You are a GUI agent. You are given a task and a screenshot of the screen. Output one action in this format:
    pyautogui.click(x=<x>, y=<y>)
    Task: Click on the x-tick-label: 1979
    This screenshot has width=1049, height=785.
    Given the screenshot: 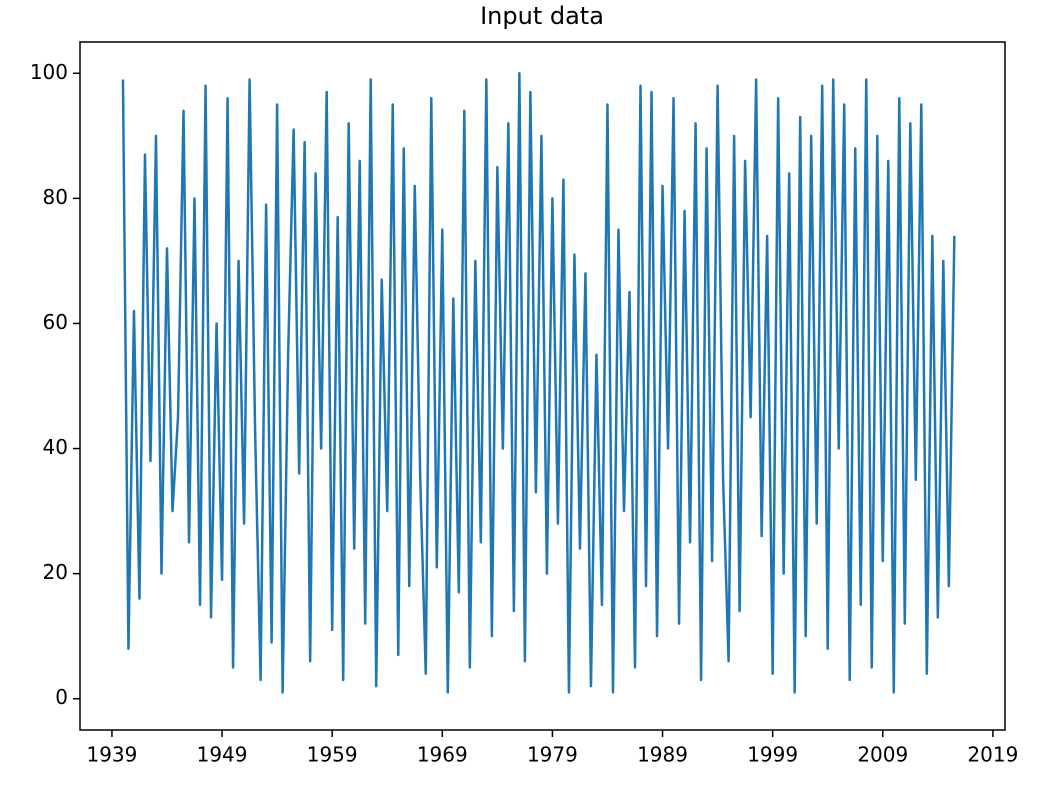 What is the action you would take?
    pyautogui.click(x=552, y=755)
    